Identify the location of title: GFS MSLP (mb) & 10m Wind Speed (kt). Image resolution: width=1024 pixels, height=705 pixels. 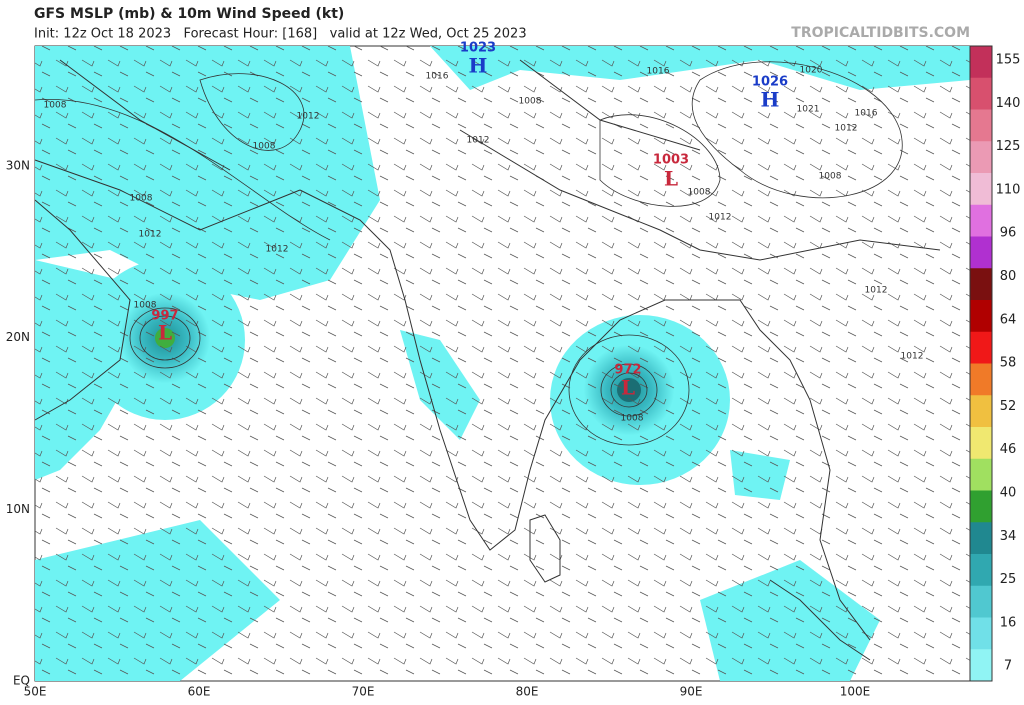
(189, 14).